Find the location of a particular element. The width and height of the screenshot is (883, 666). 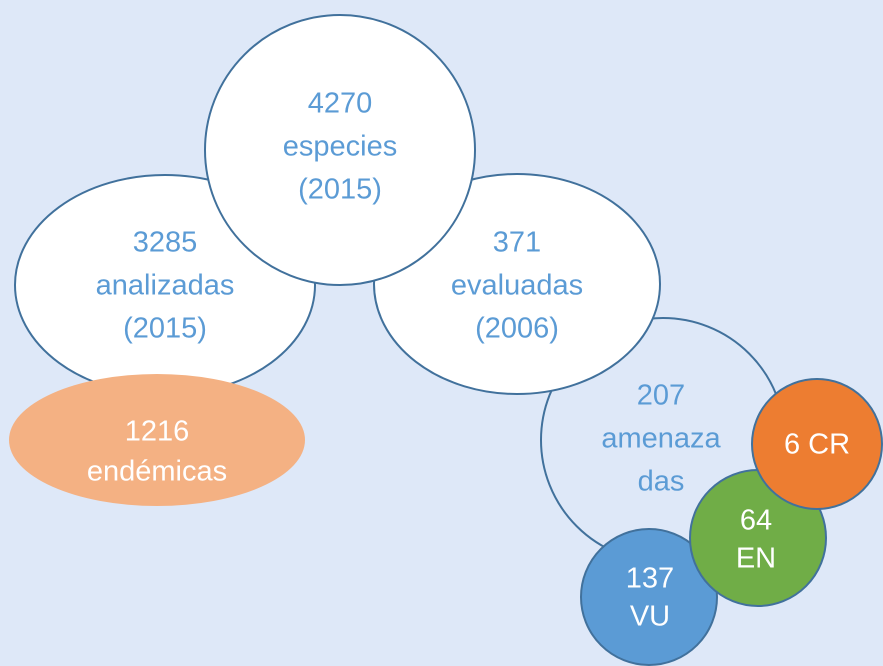

node-label: 371 is located at coordinates (517, 243).